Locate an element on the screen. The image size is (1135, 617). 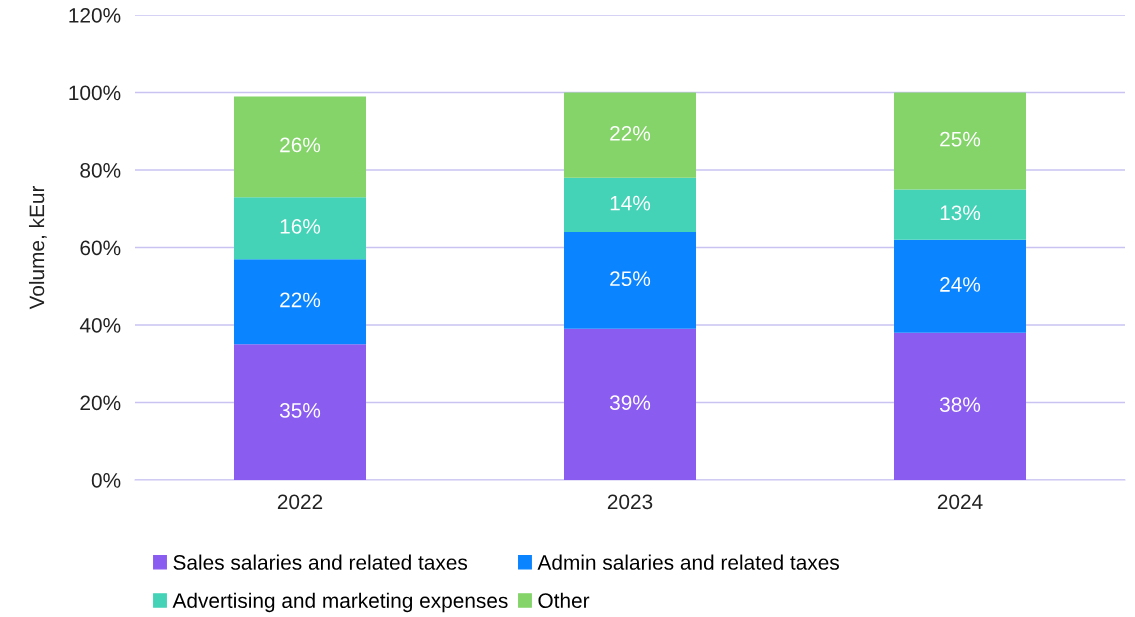
data-label: 24% is located at coordinates (960, 284).